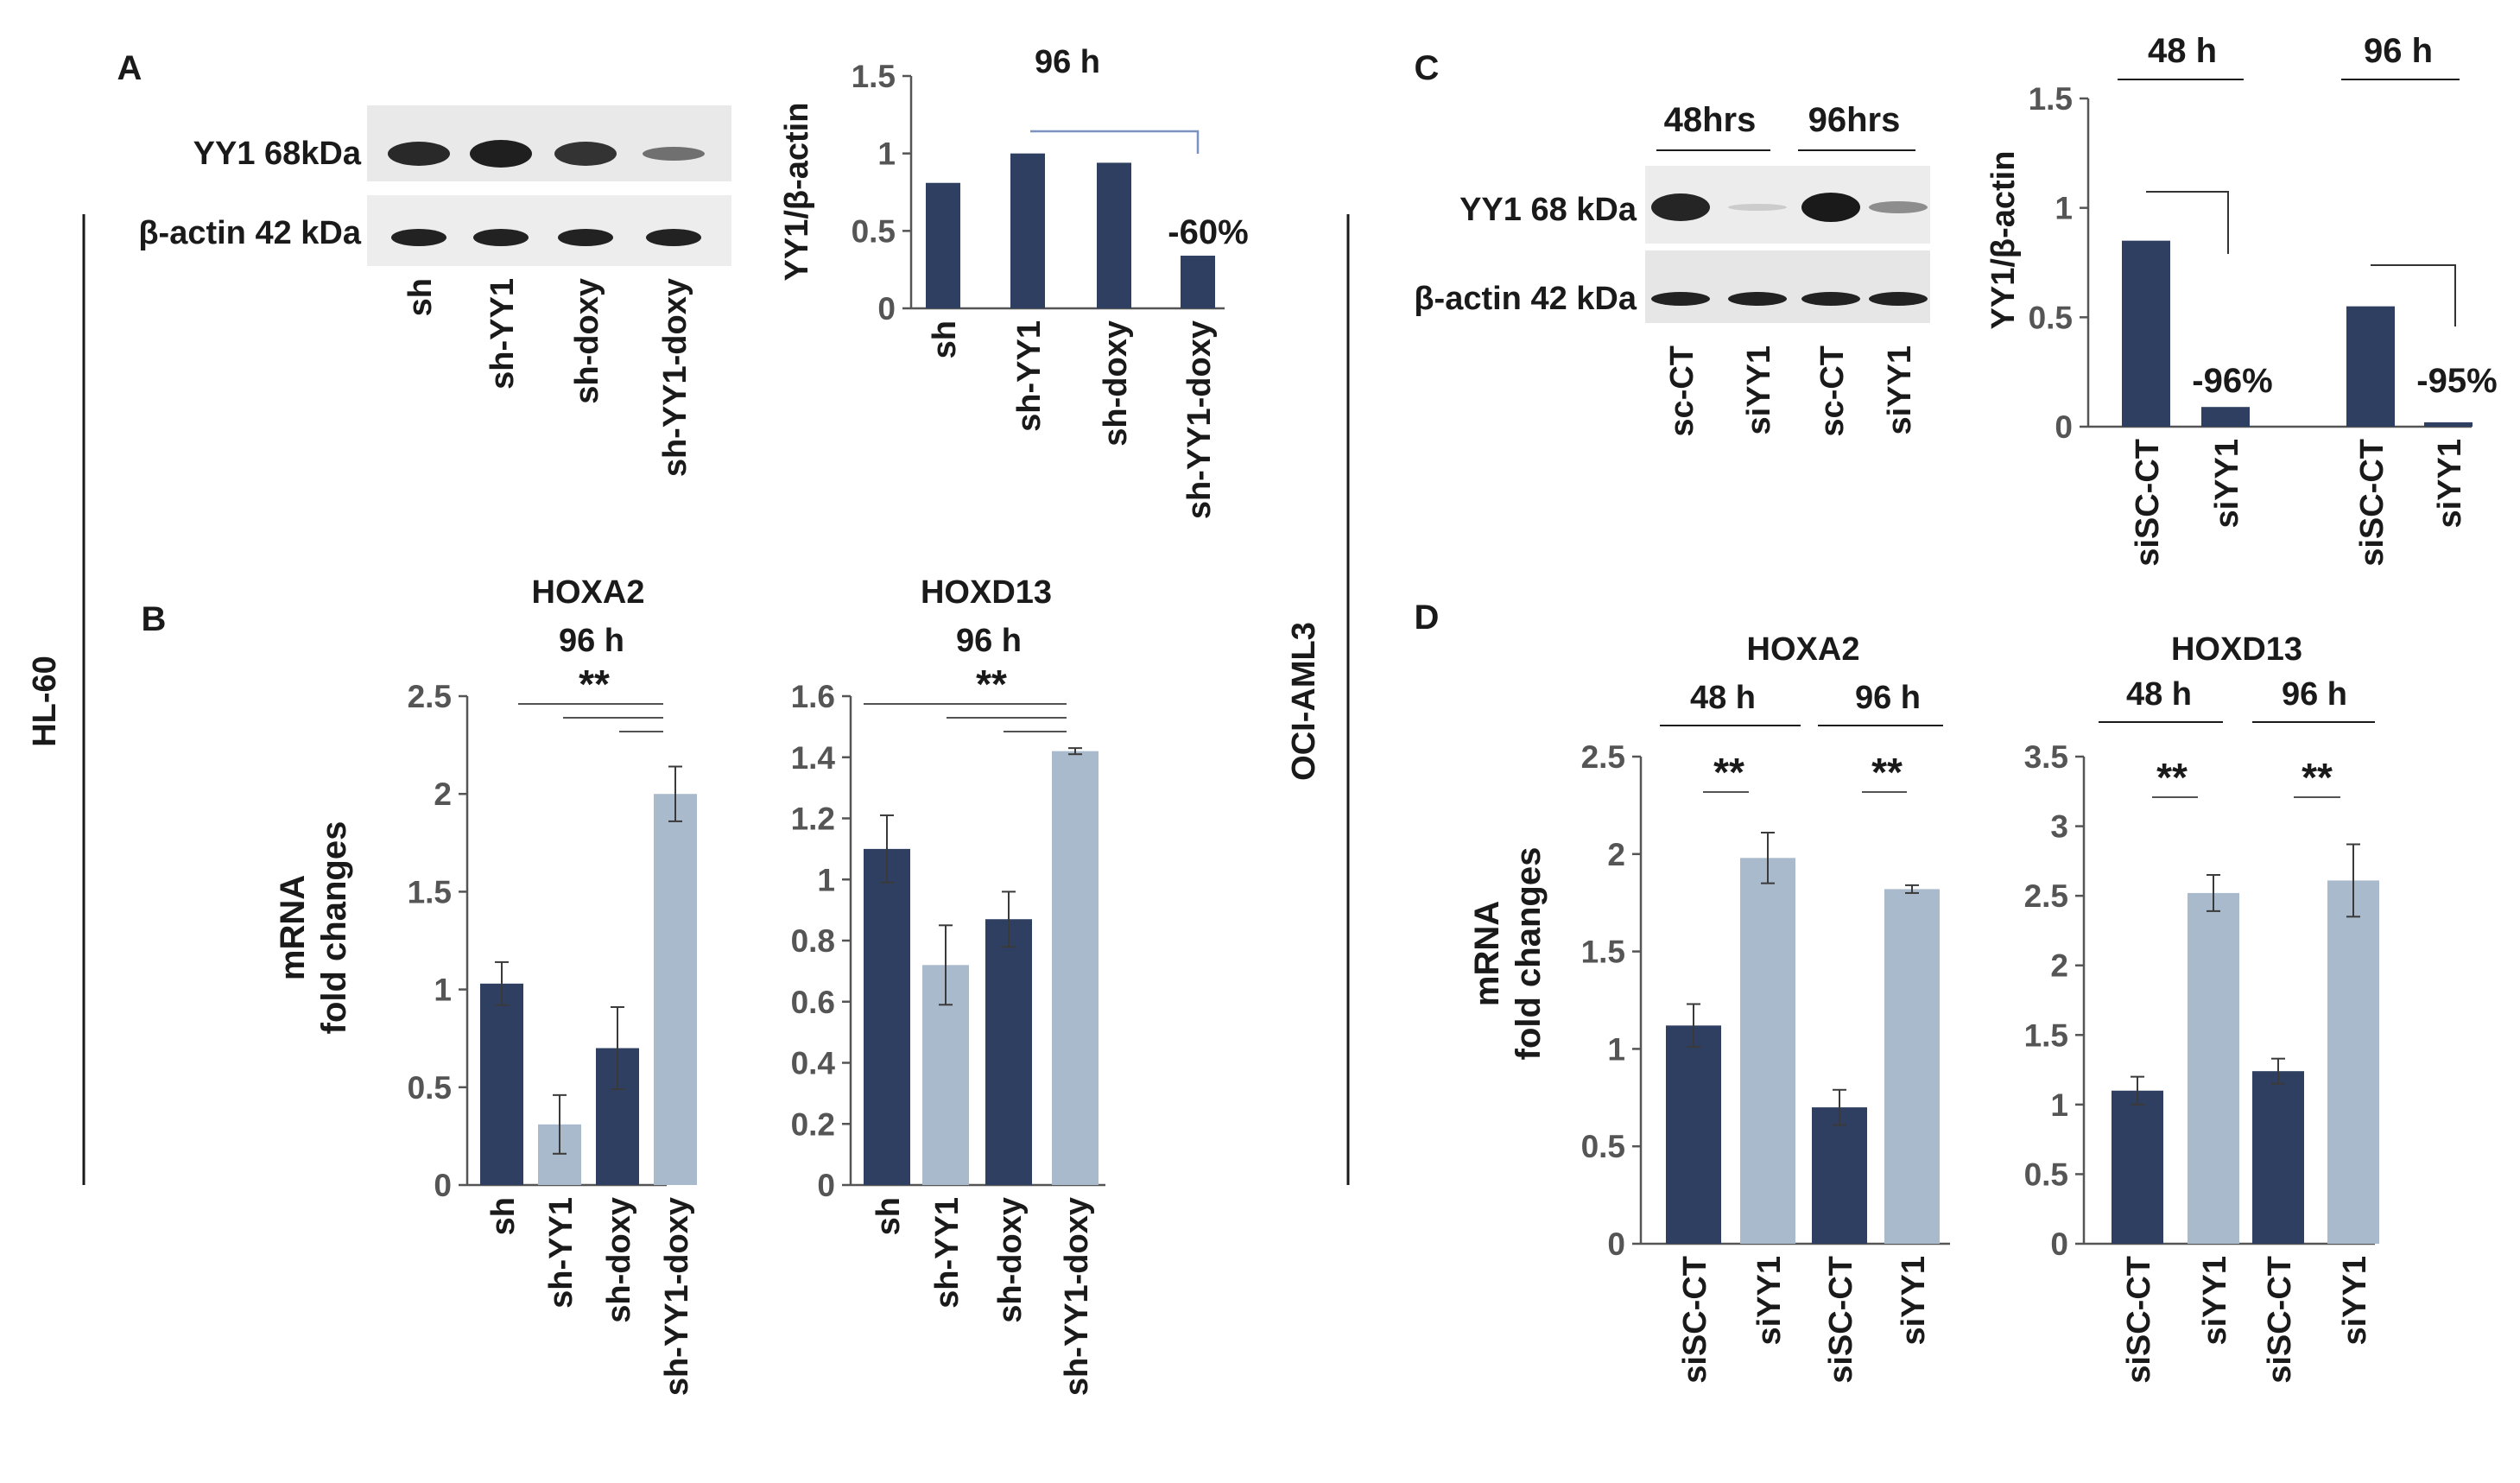 Image resolution: width=2520 pixels, height=1483 pixels. Describe the element at coordinates (1068, 62) in the screenshot. I see `chart-title: 96 h` at that location.